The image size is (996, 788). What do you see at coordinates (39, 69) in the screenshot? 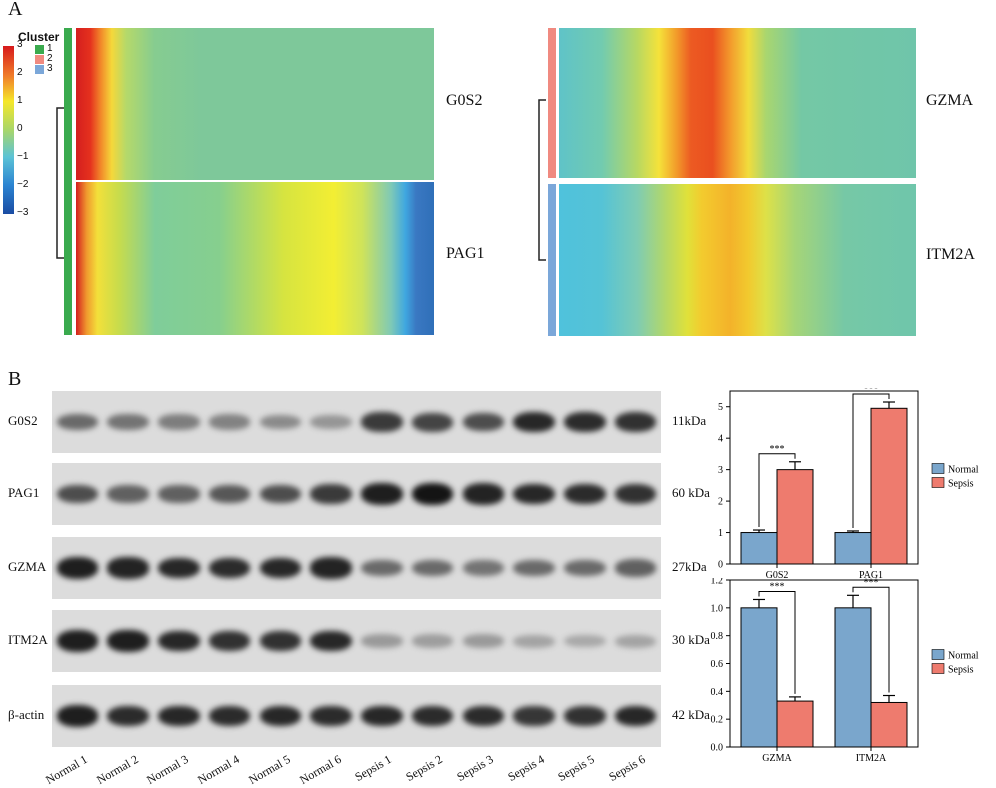
I see `cluster-swatch` at bounding box center [39, 69].